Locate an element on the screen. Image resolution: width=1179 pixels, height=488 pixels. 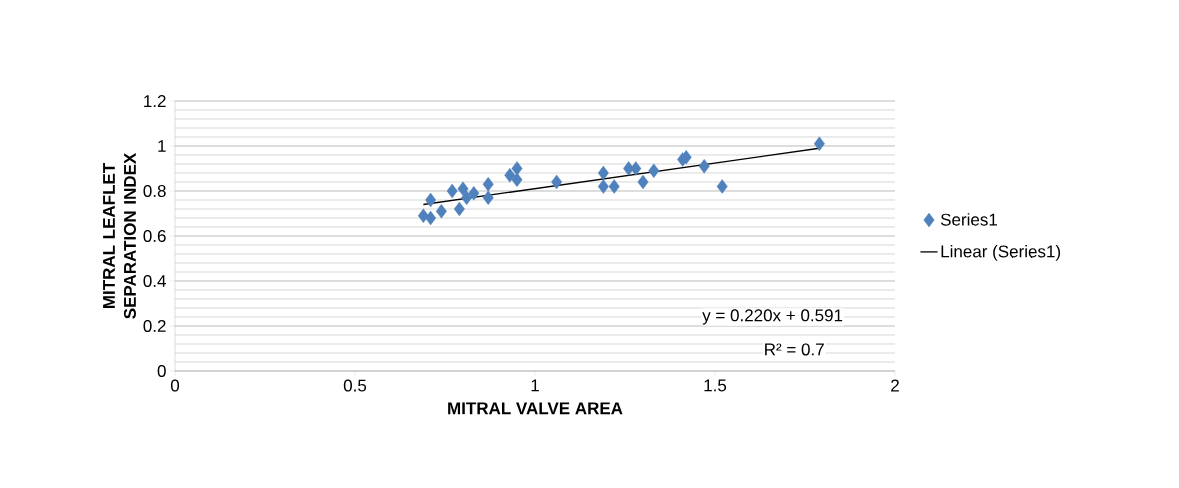
x-axis-title: MITRAL VALVE AREA is located at coordinates (535, 408).